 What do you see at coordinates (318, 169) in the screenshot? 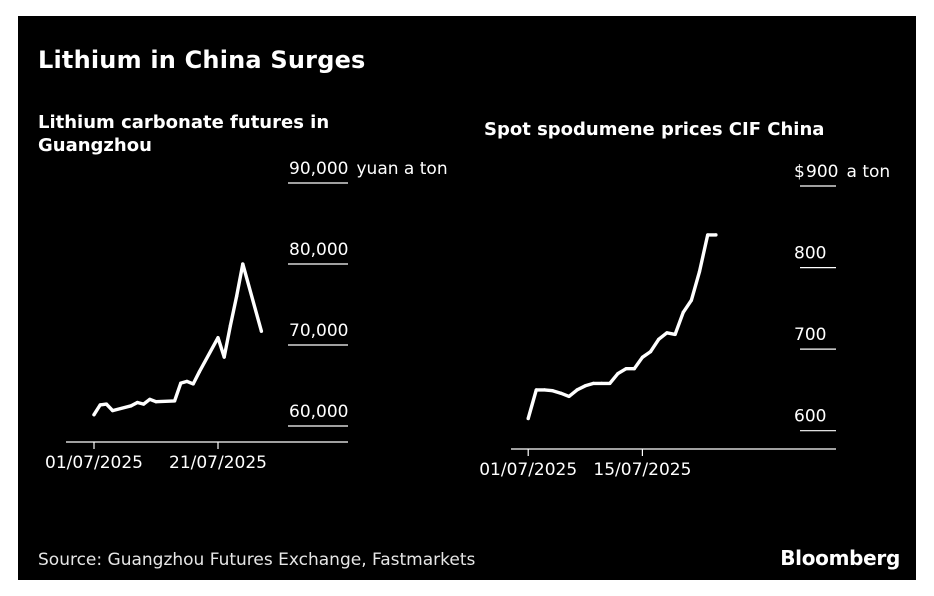
I see `y-tick-label: 90,000` at bounding box center [318, 169].